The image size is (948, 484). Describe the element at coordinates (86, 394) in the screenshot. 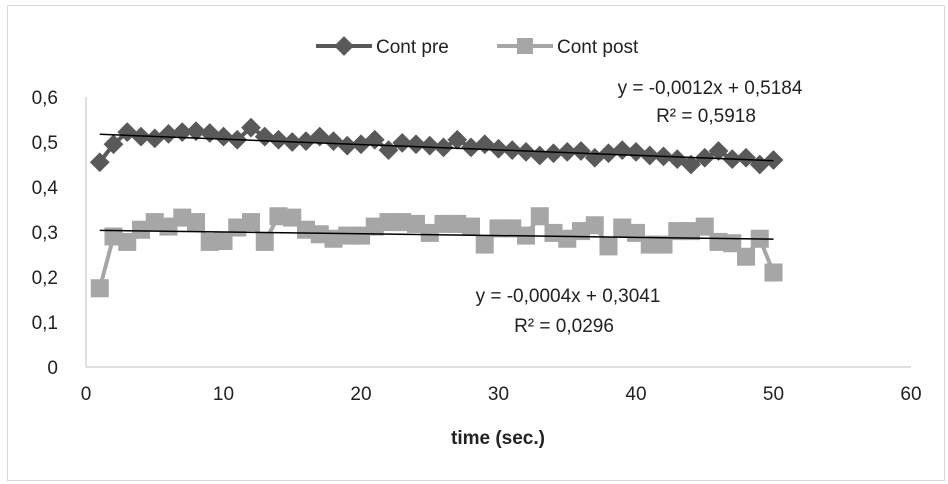

I see `x-tick-label: 0` at that location.